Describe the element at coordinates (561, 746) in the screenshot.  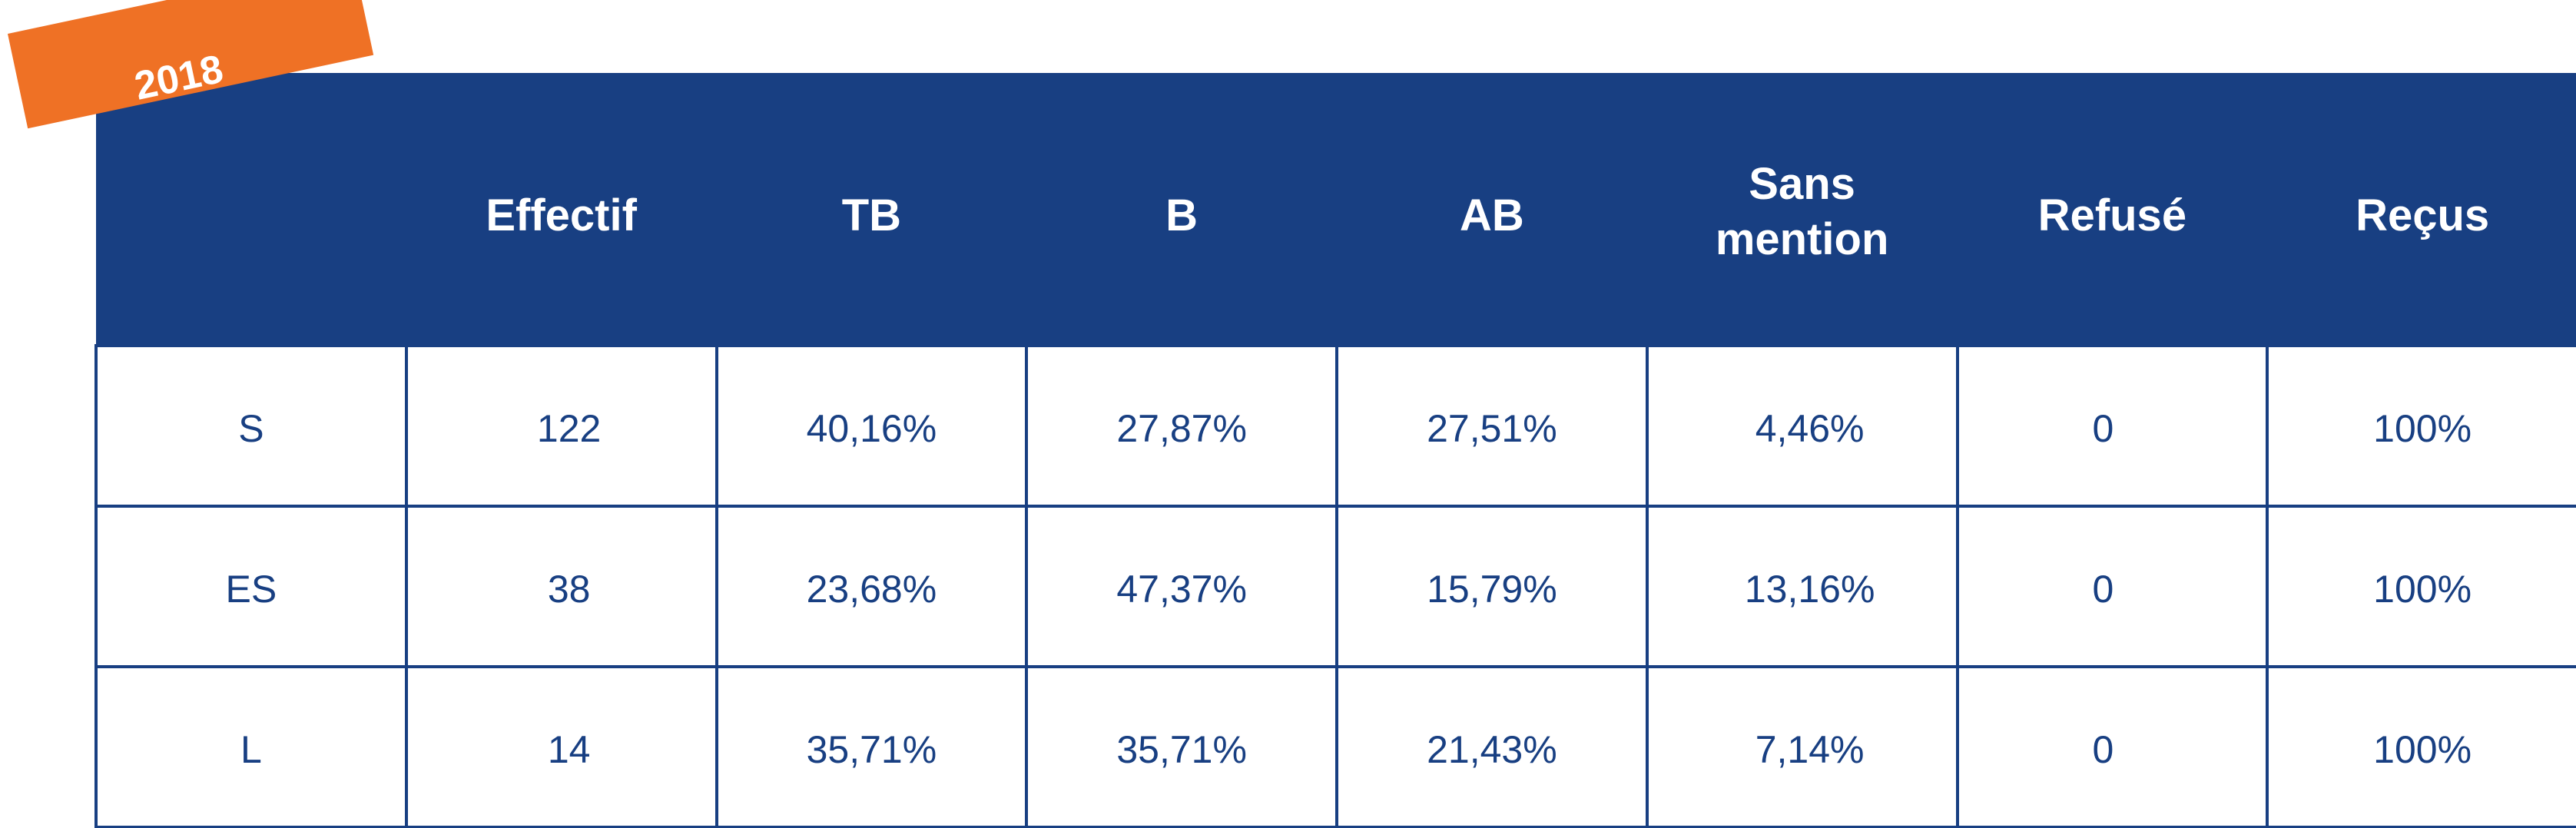
I see `cell-effectif: 14` at that location.